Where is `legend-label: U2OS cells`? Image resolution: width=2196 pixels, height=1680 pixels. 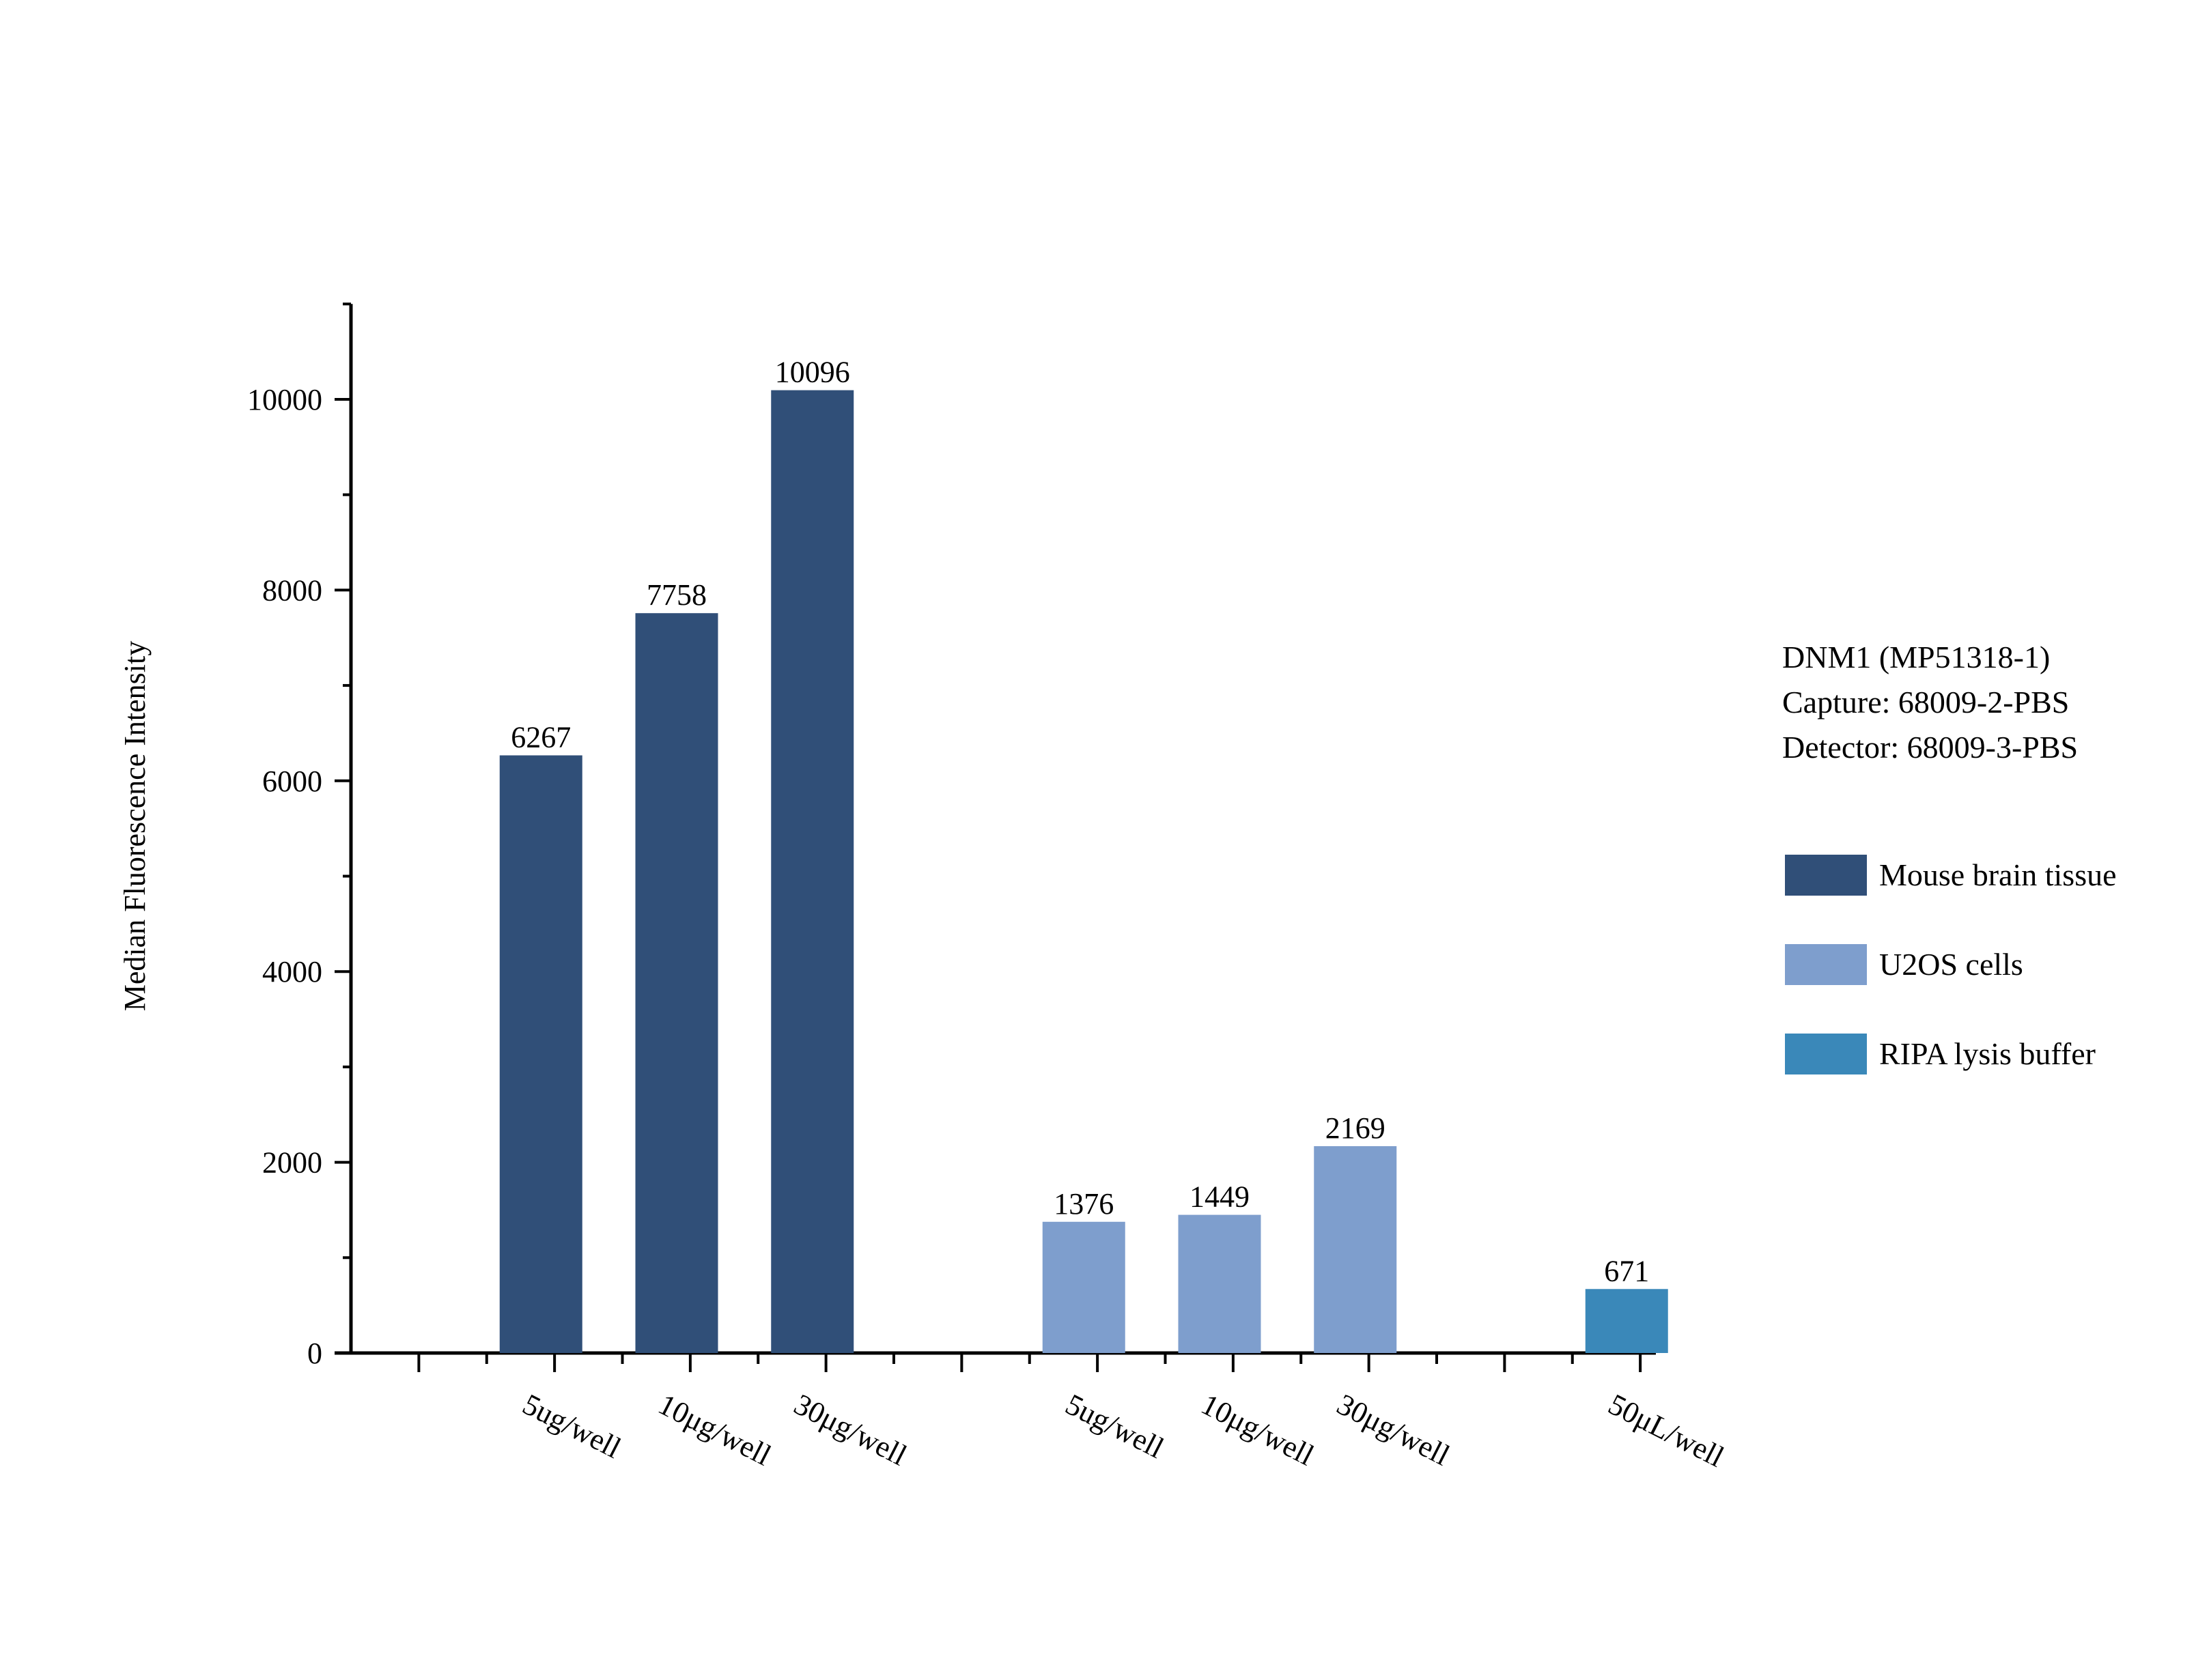 legend-label: U2OS cells is located at coordinates (1951, 964).